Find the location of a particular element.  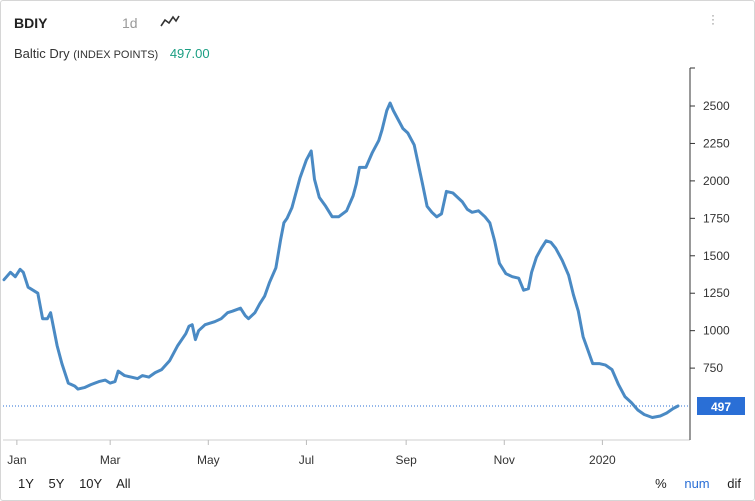

x-tick-label: Jul is located at coordinates (306, 460).